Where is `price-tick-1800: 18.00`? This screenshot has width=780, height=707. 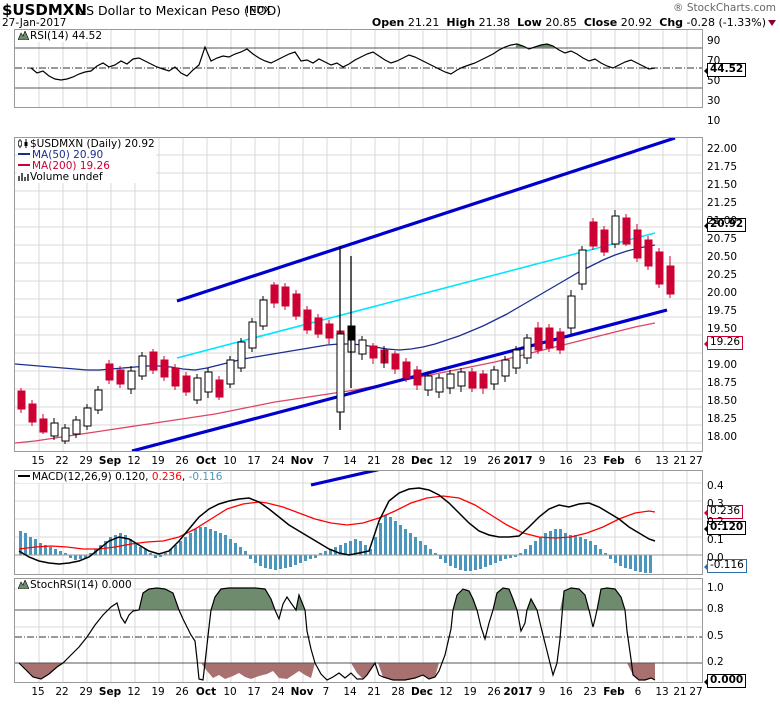 price-tick-1800: 18.00 is located at coordinates (722, 437).